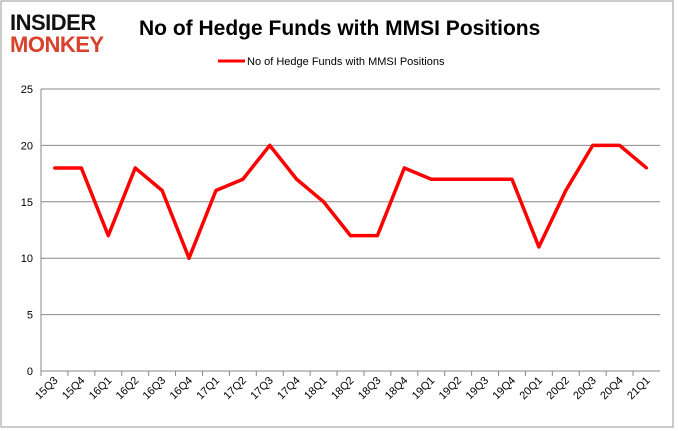 The width and height of the screenshot is (678, 431). I want to click on logo-line1: INSIDER, so click(53, 22).